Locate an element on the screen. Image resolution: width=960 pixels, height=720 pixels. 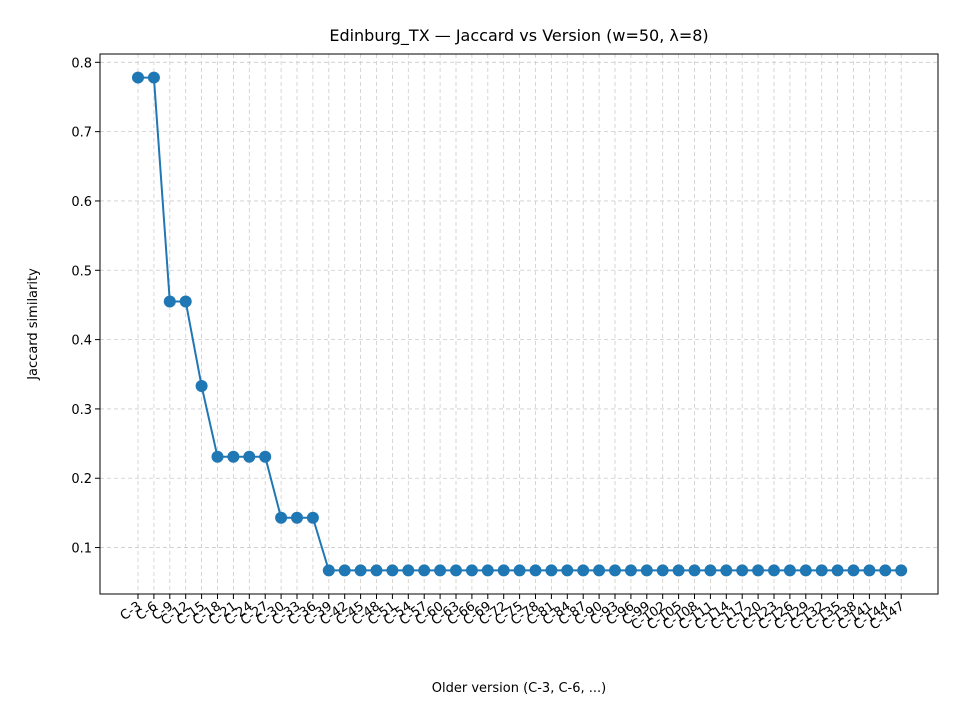
y-tick-label: 0.5 is located at coordinates (81, 271).